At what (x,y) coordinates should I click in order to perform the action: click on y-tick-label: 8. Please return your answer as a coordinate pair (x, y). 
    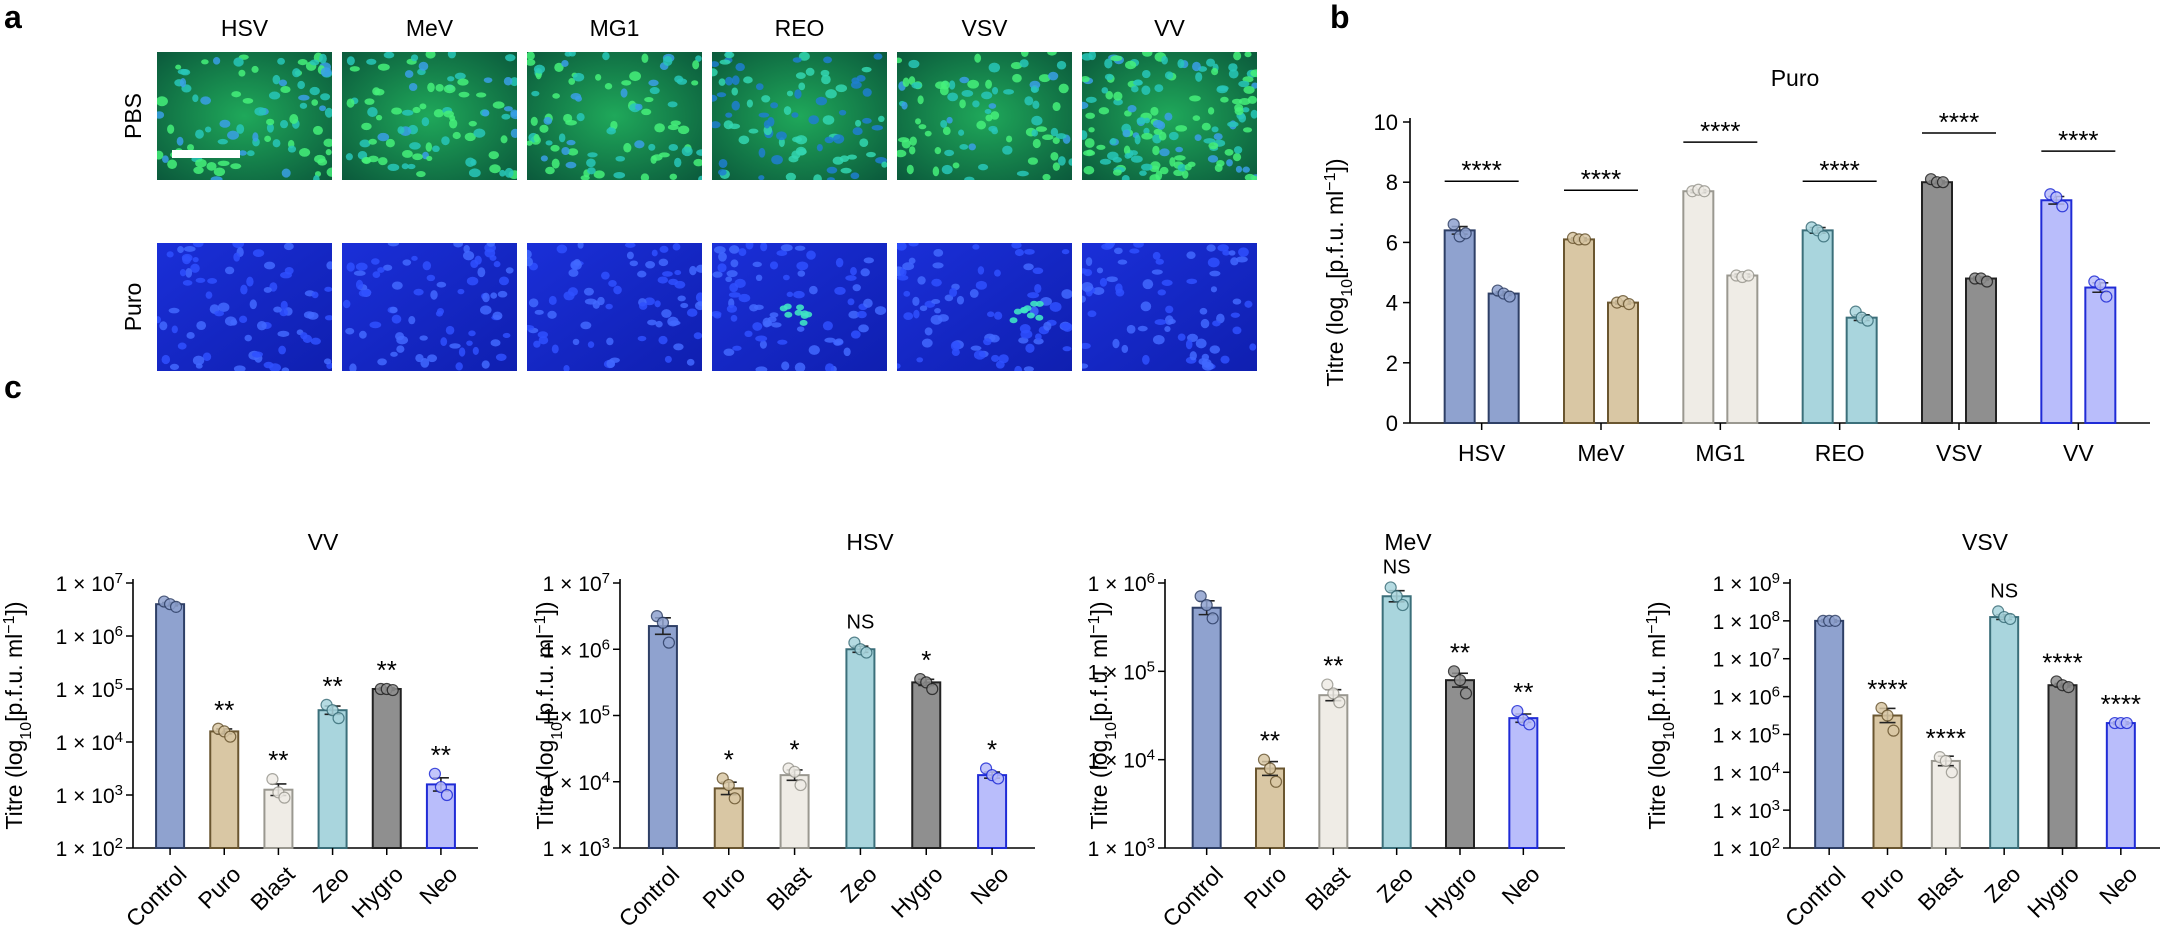
    Looking at the image, I should click on (1392, 182).